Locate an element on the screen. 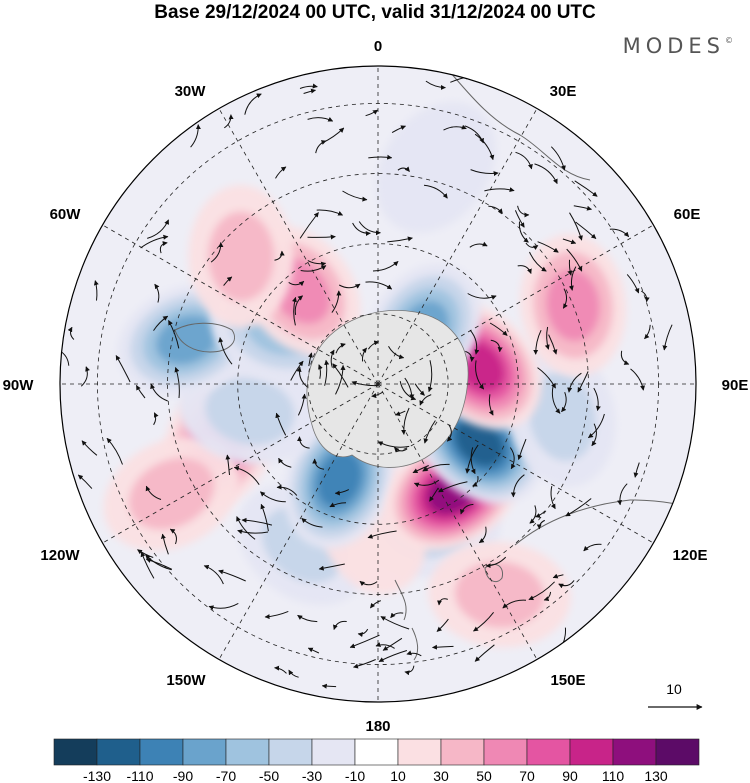 This screenshot has width=750, height=783. colorbar-tick-label: 90 is located at coordinates (570, 775).